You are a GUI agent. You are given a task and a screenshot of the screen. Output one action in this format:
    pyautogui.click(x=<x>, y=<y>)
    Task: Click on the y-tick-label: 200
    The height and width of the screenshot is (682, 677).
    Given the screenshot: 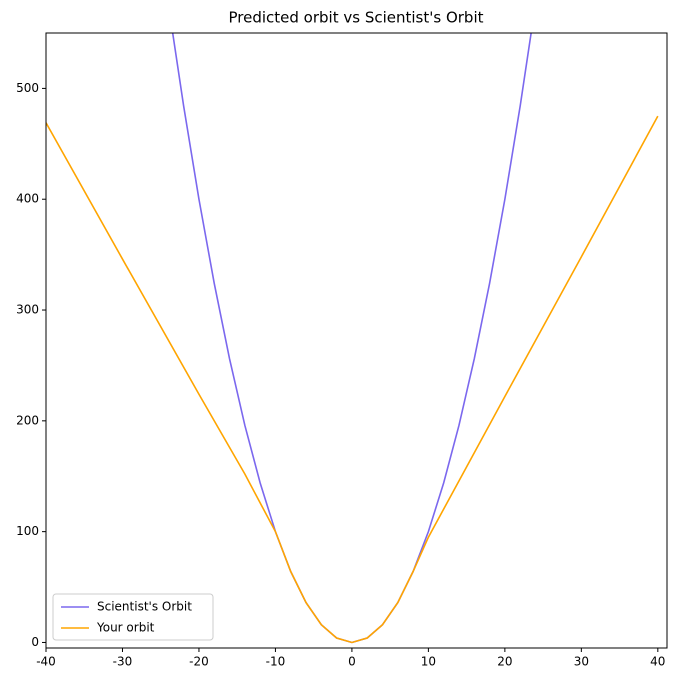 What is the action you would take?
    pyautogui.click(x=27, y=420)
    